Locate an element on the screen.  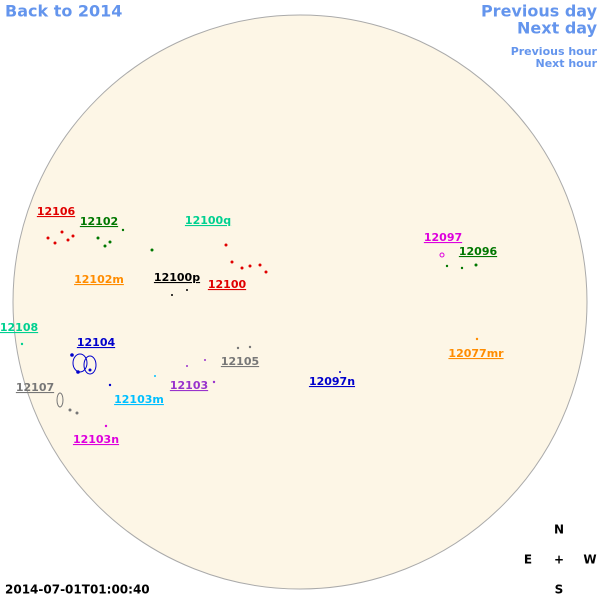
region-label: 12104 is located at coordinates (96, 342).